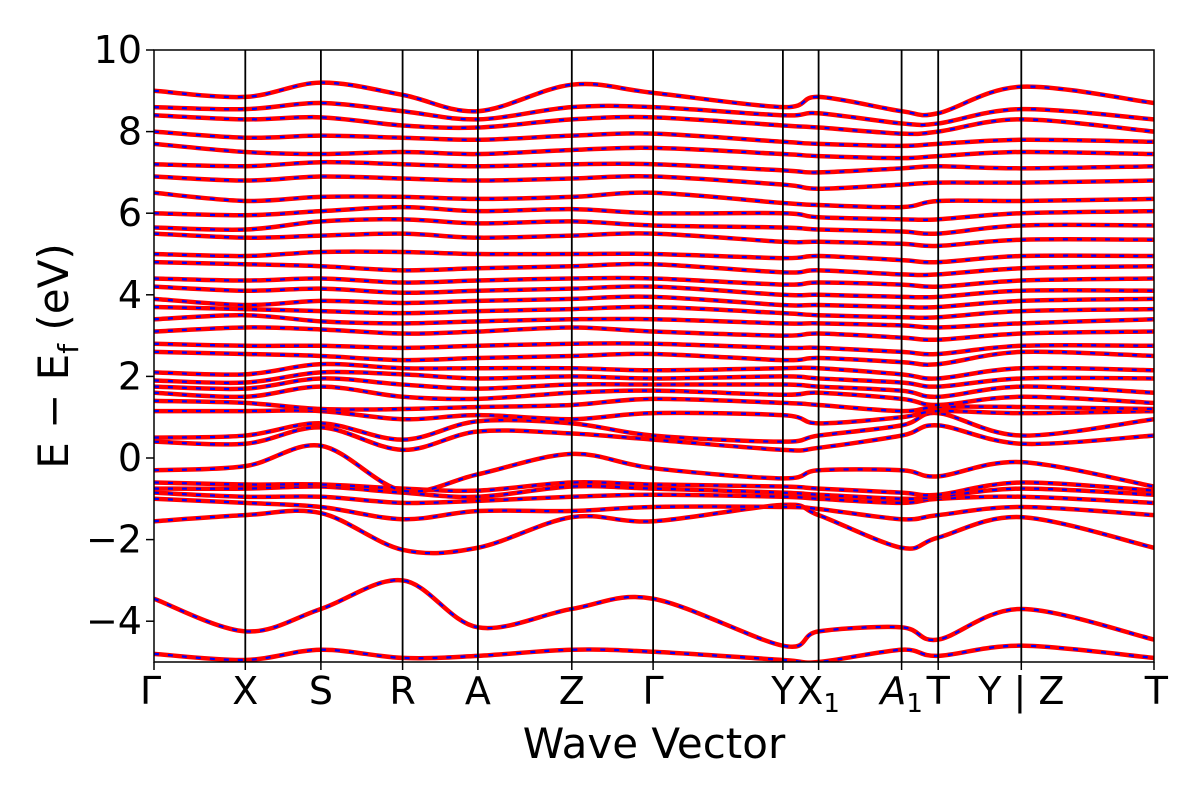 This screenshot has width=1200, height=805. What do you see at coordinates (914, 704) in the screenshot?
I see `x-tick-label-subscript-9: 1` at bounding box center [914, 704].